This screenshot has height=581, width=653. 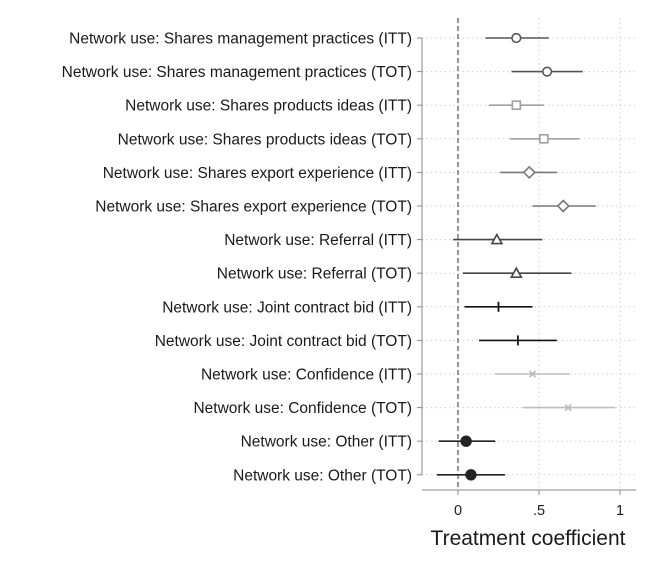 I want to click on category-label: Network use: Referral (TOT), so click(x=314, y=274).